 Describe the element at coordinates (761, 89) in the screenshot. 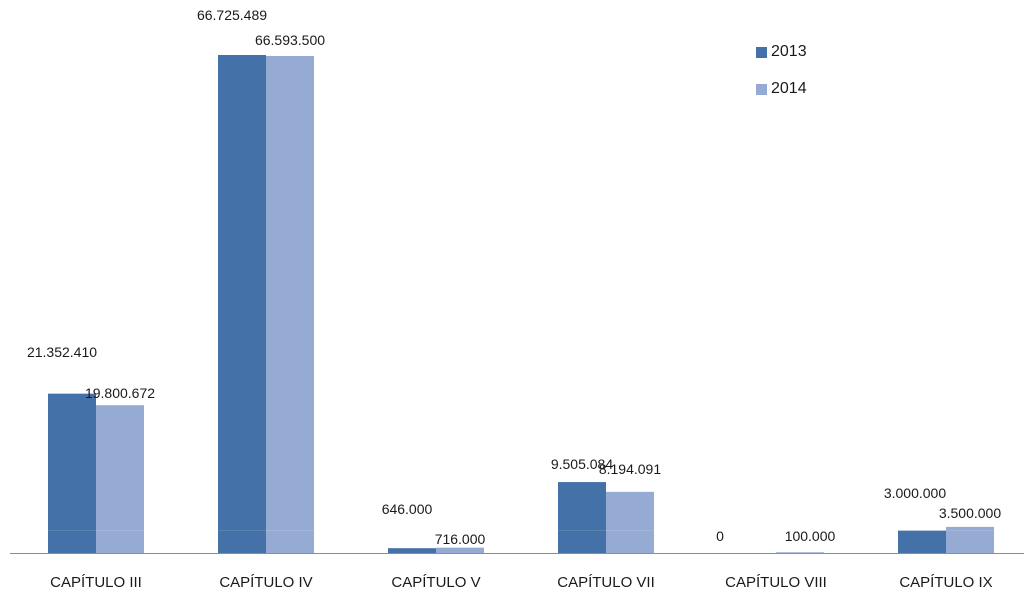

I see `legend-swatch-2014` at that location.